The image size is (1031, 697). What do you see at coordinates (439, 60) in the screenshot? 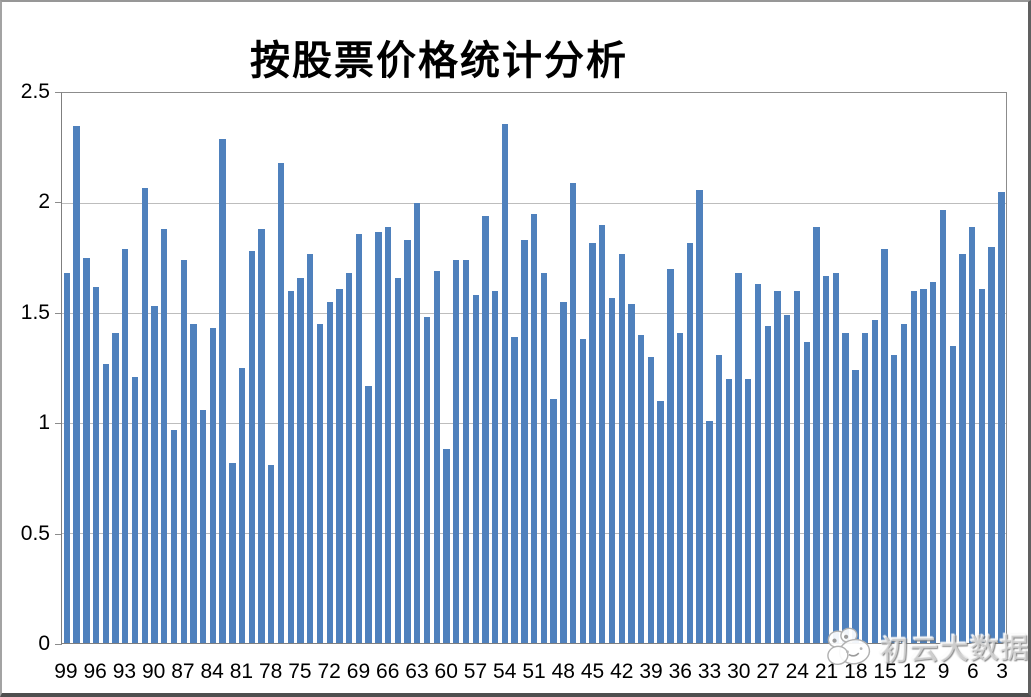
I see `chart-title: 按股票价格统计分析` at bounding box center [439, 60].